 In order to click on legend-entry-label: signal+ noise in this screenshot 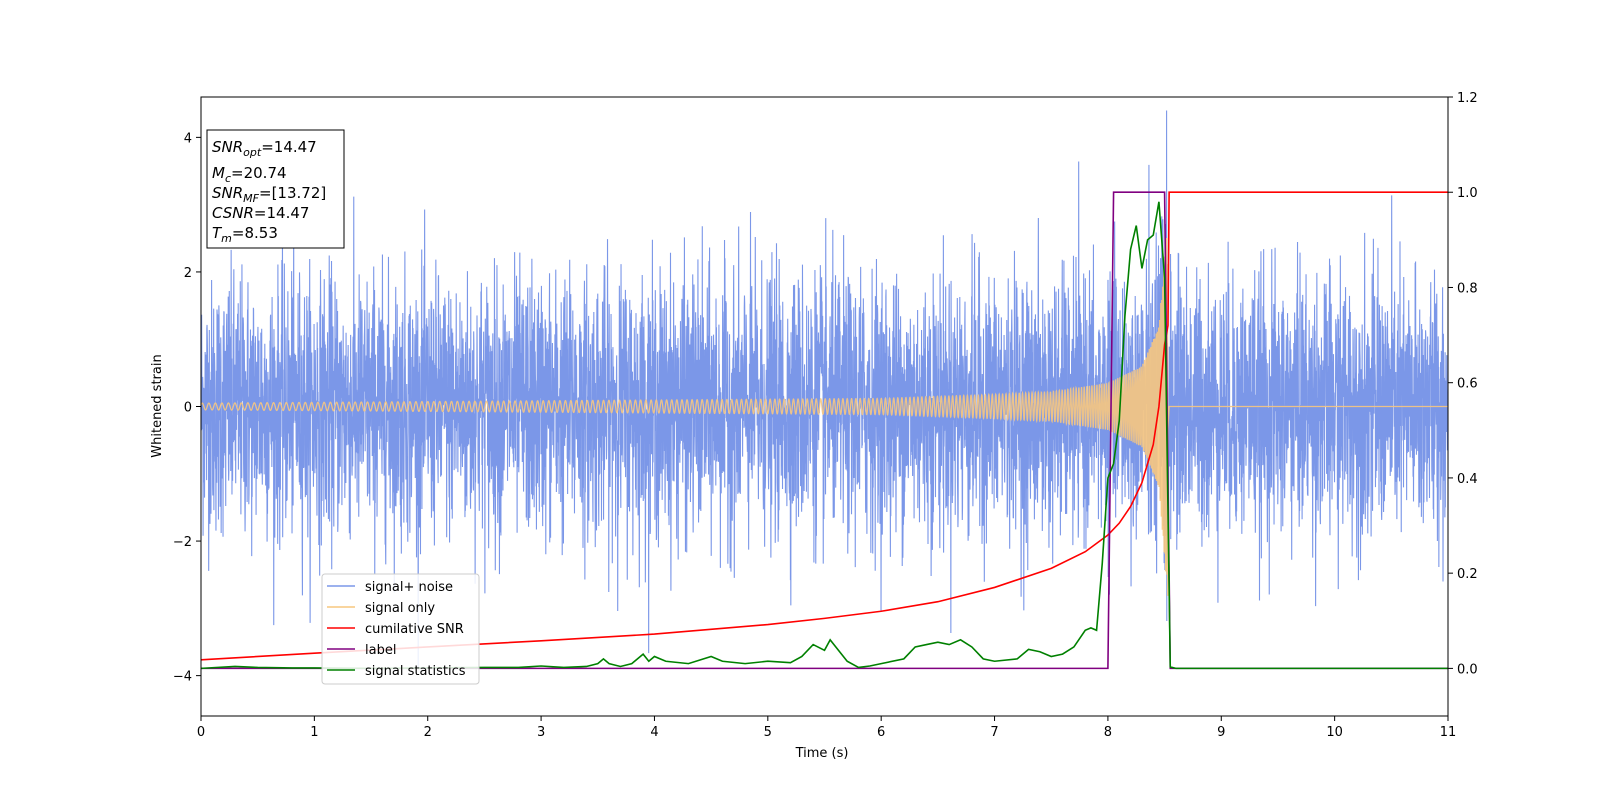, I will do `click(409, 587)`.